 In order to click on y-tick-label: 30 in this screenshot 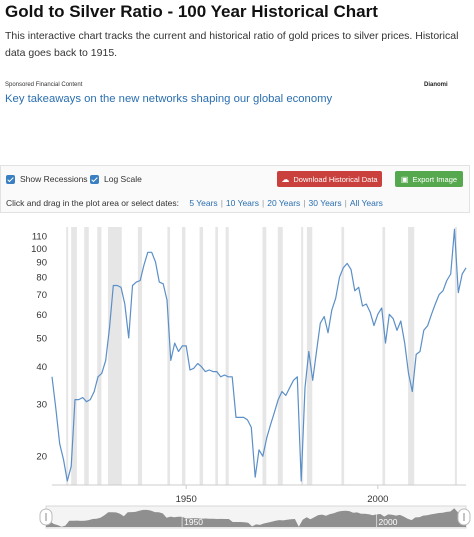, I will do `click(41, 404)`.